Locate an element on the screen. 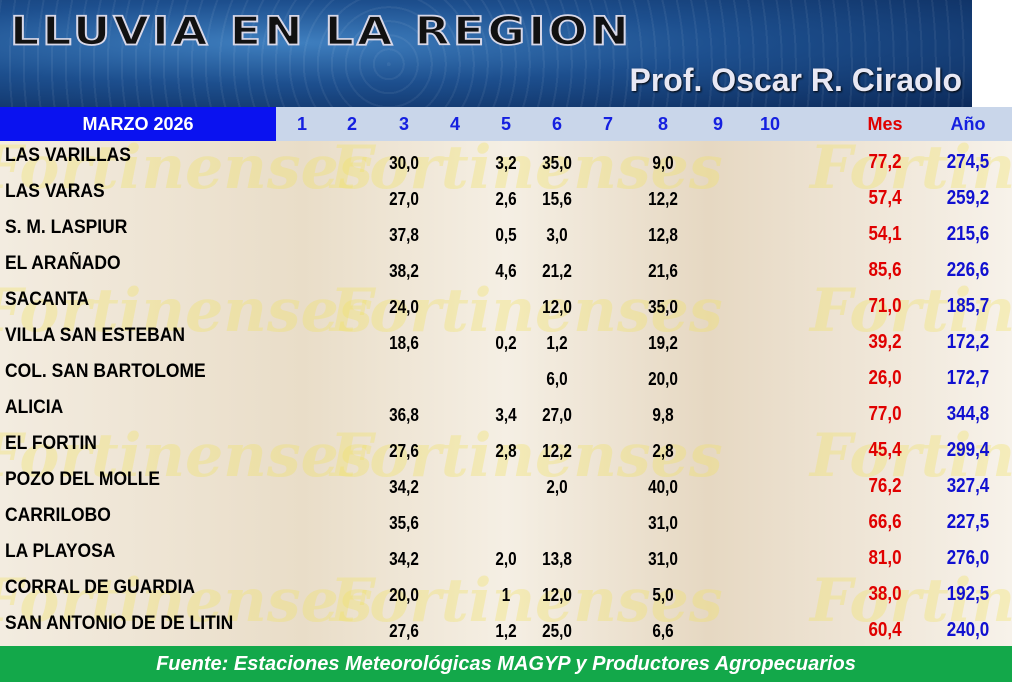 The width and height of the screenshot is (1012, 682). ano-total: 192,5 is located at coordinates (968, 594).